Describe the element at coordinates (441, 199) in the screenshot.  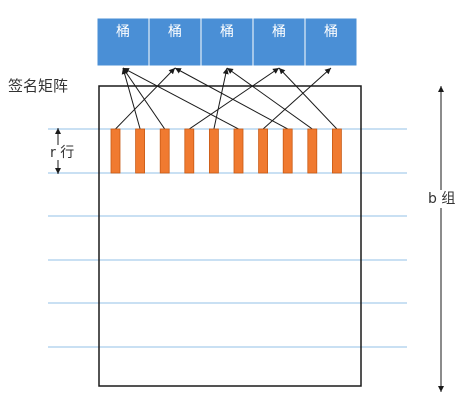
I see `bands-label: b 组` at that location.